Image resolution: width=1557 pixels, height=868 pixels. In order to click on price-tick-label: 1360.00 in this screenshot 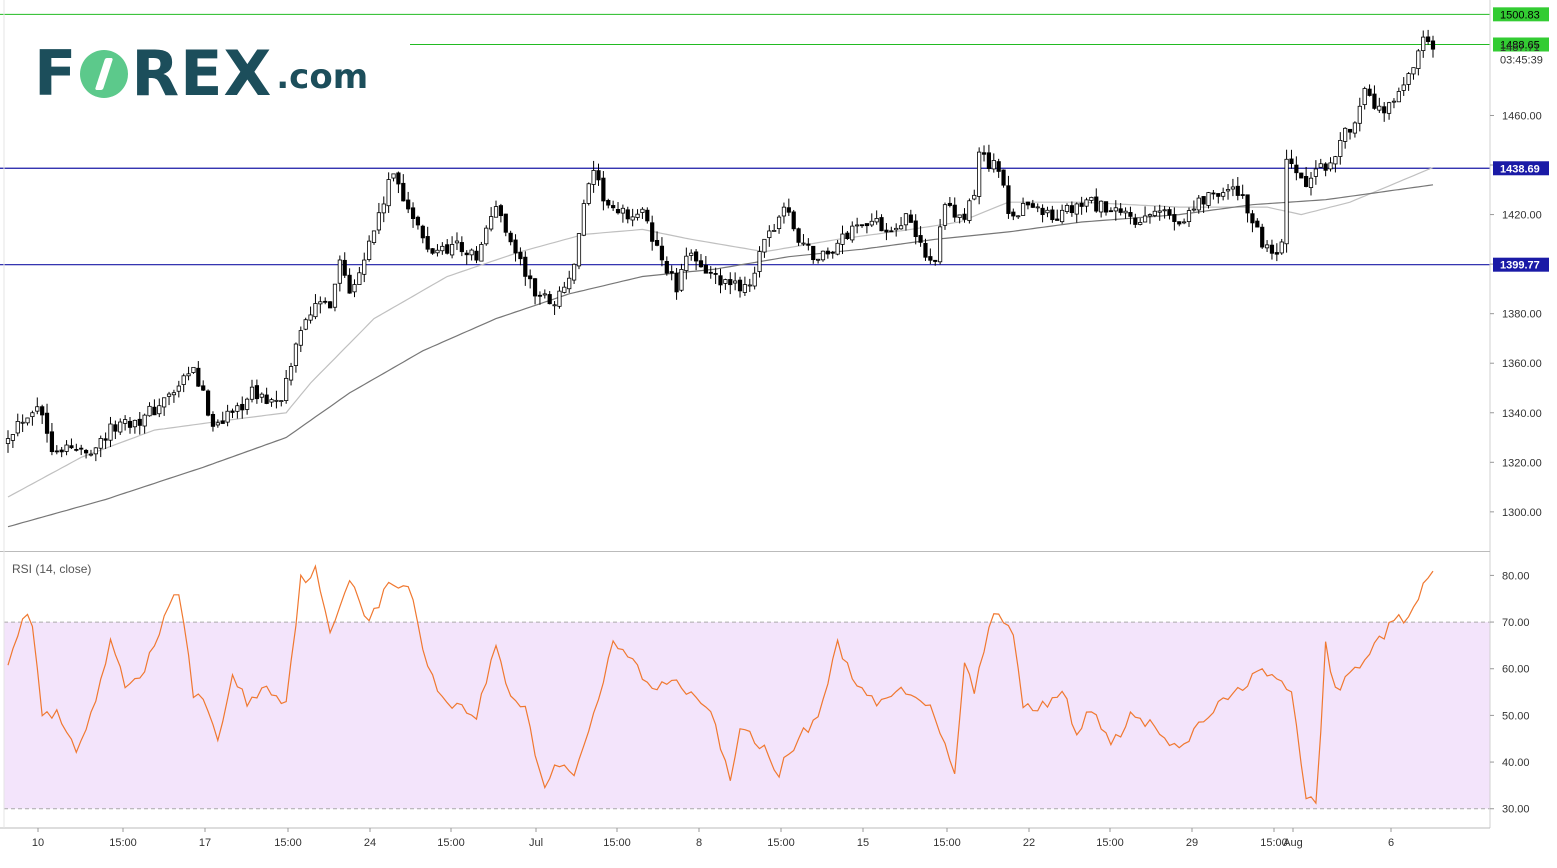, I will do `click(1522, 364)`.